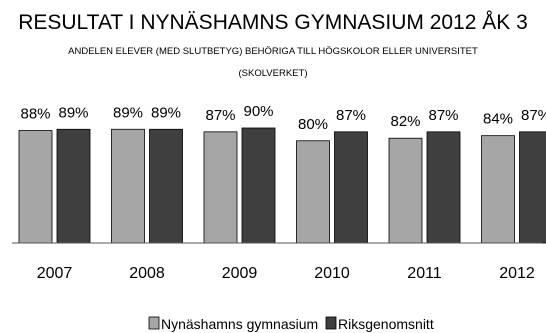 This screenshot has height=333, width=546. I want to click on data-label-nynashamn-2008: 89%, so click(128, 112).